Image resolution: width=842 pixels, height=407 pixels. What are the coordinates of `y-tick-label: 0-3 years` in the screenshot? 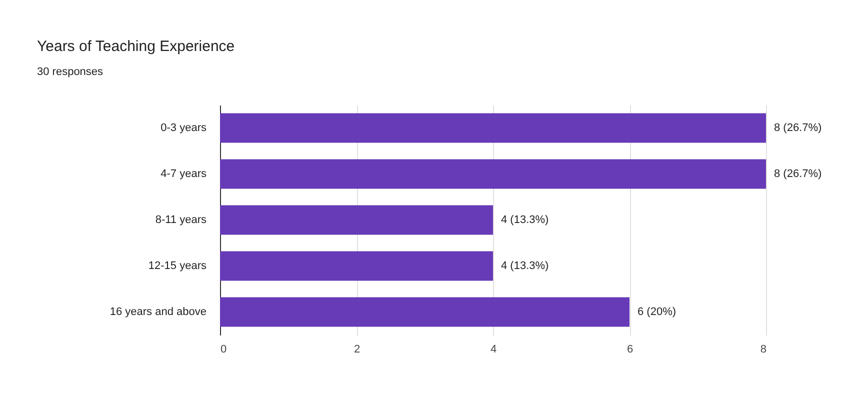 It's located at (183, 128).